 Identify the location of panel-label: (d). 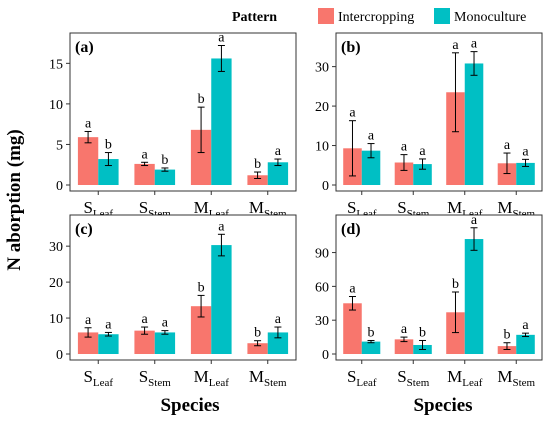
(351, 229).